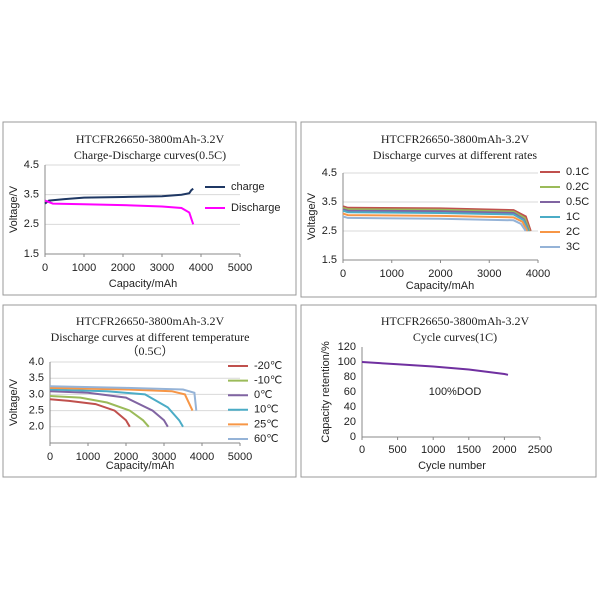 The width and height of the screenshot is (600, 600). Describe the element at coordinates (268, 381) in the screenshot. I see `legend-label: -10℃` at that location.